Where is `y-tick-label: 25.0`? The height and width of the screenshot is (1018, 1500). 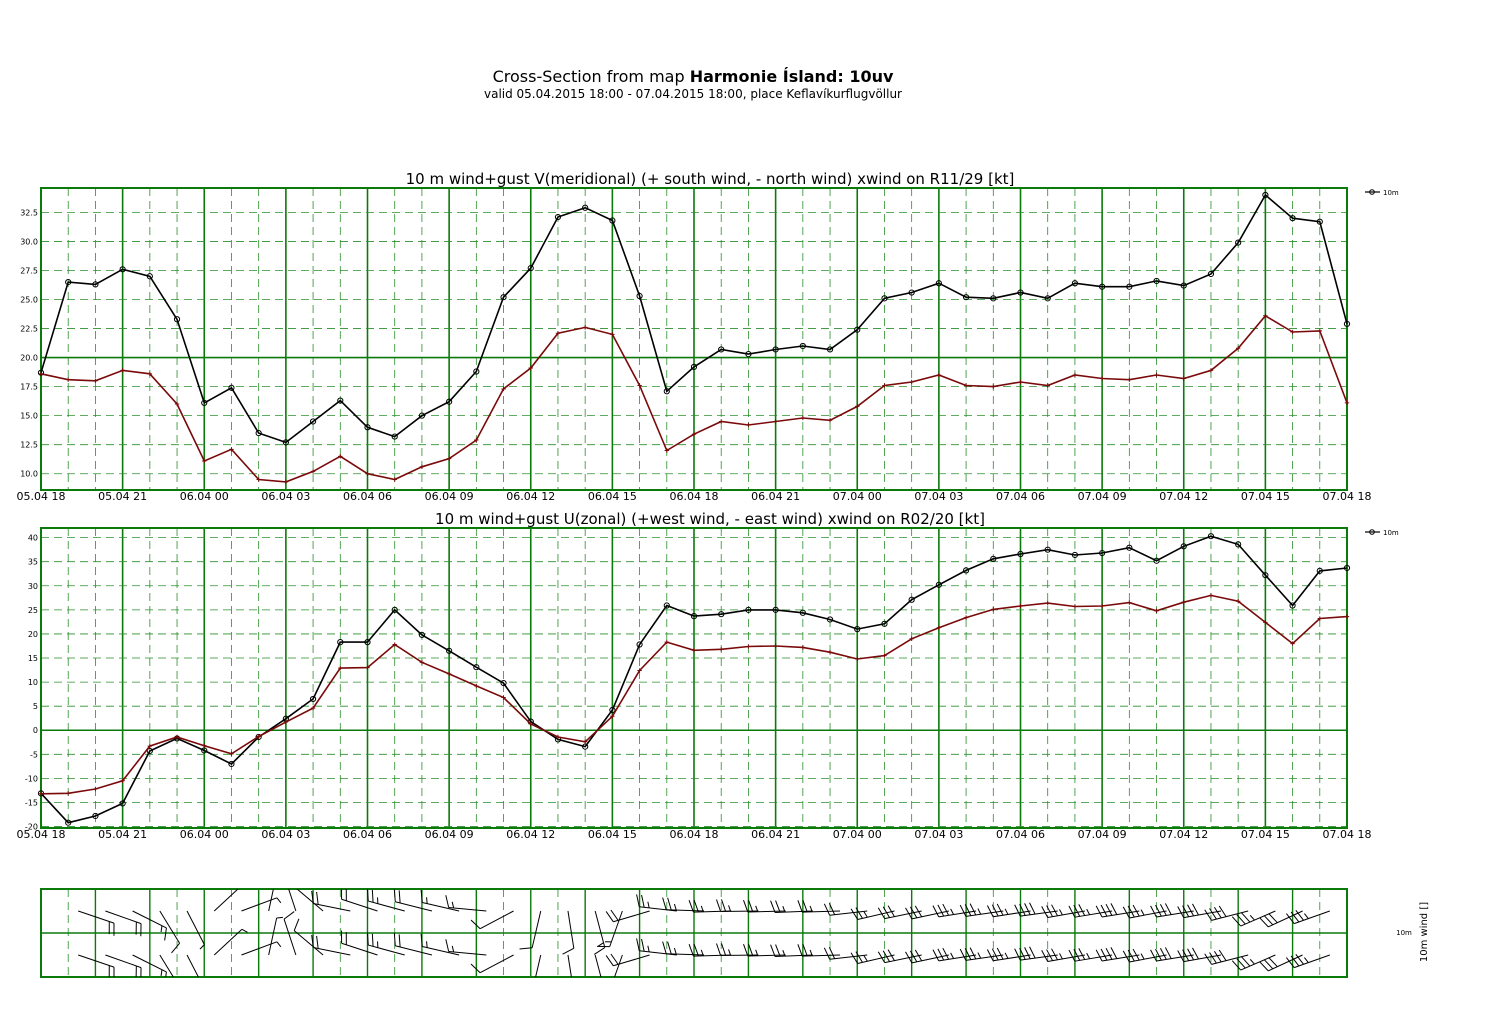 y-tick-label: 25.0 is located at coordinates (29, 300).